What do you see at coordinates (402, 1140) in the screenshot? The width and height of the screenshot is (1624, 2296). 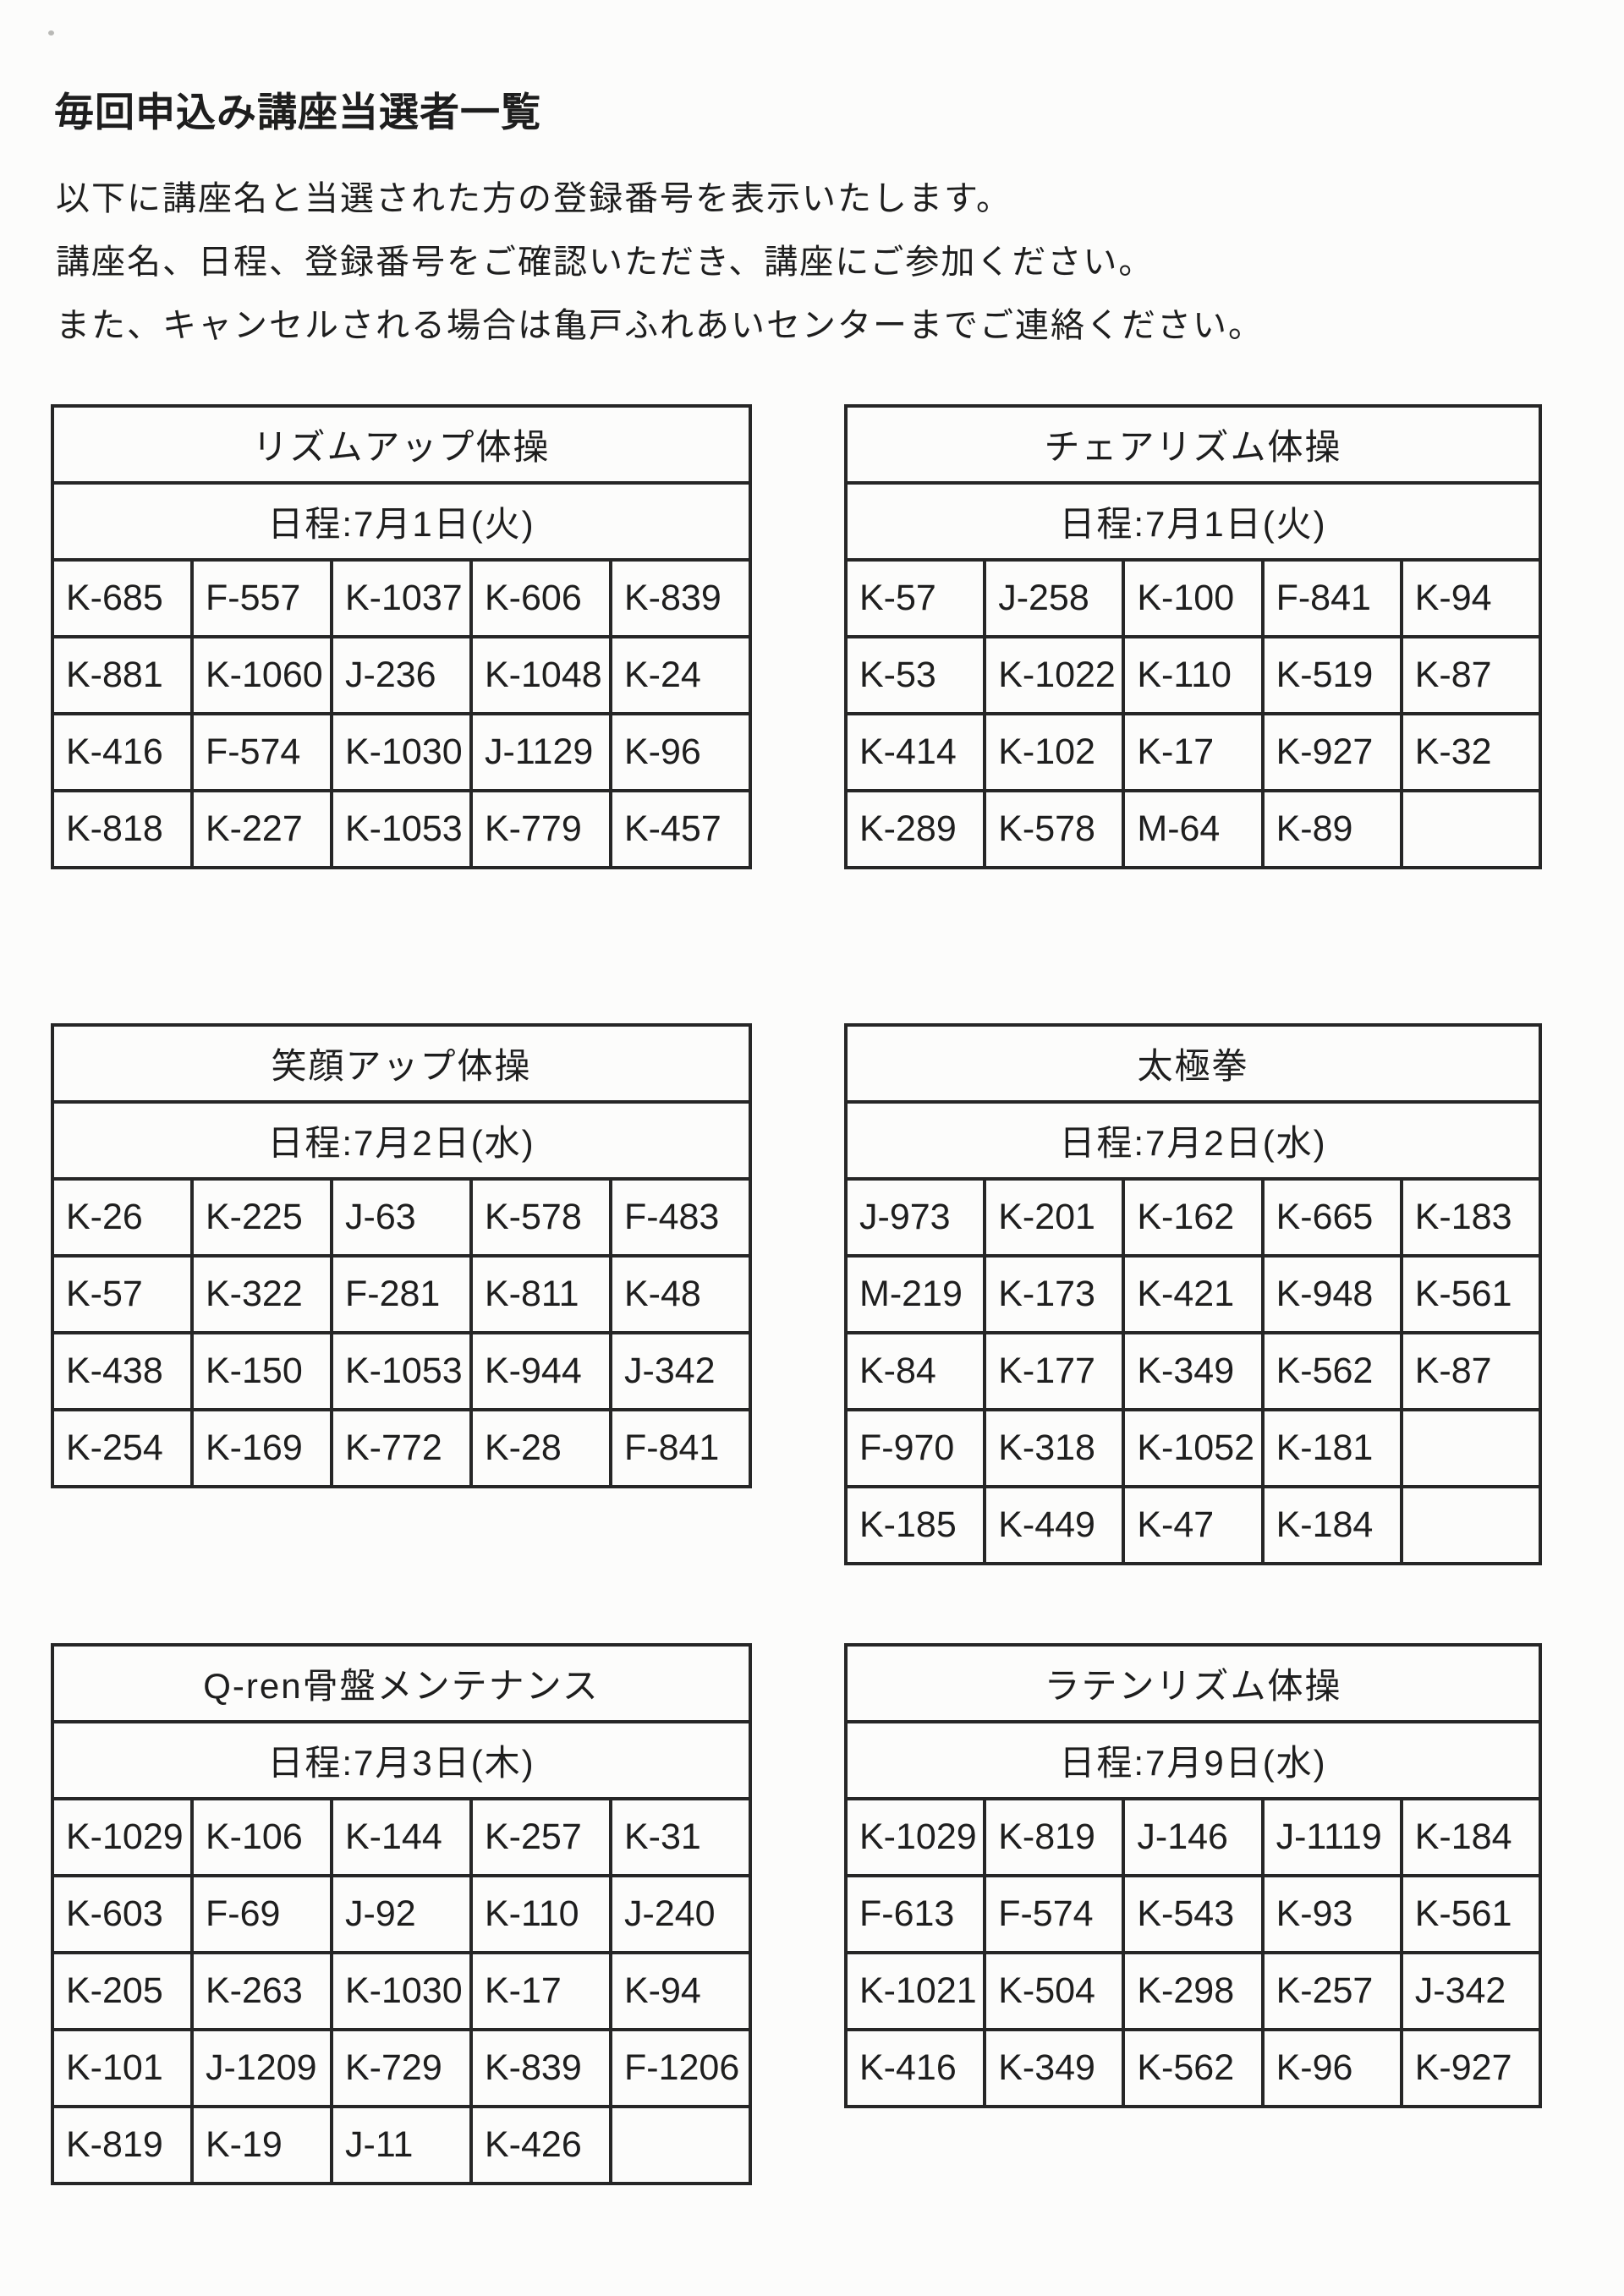 I see `course-date: 日程:7月2日(水)` at bounding box center [402, 1140].